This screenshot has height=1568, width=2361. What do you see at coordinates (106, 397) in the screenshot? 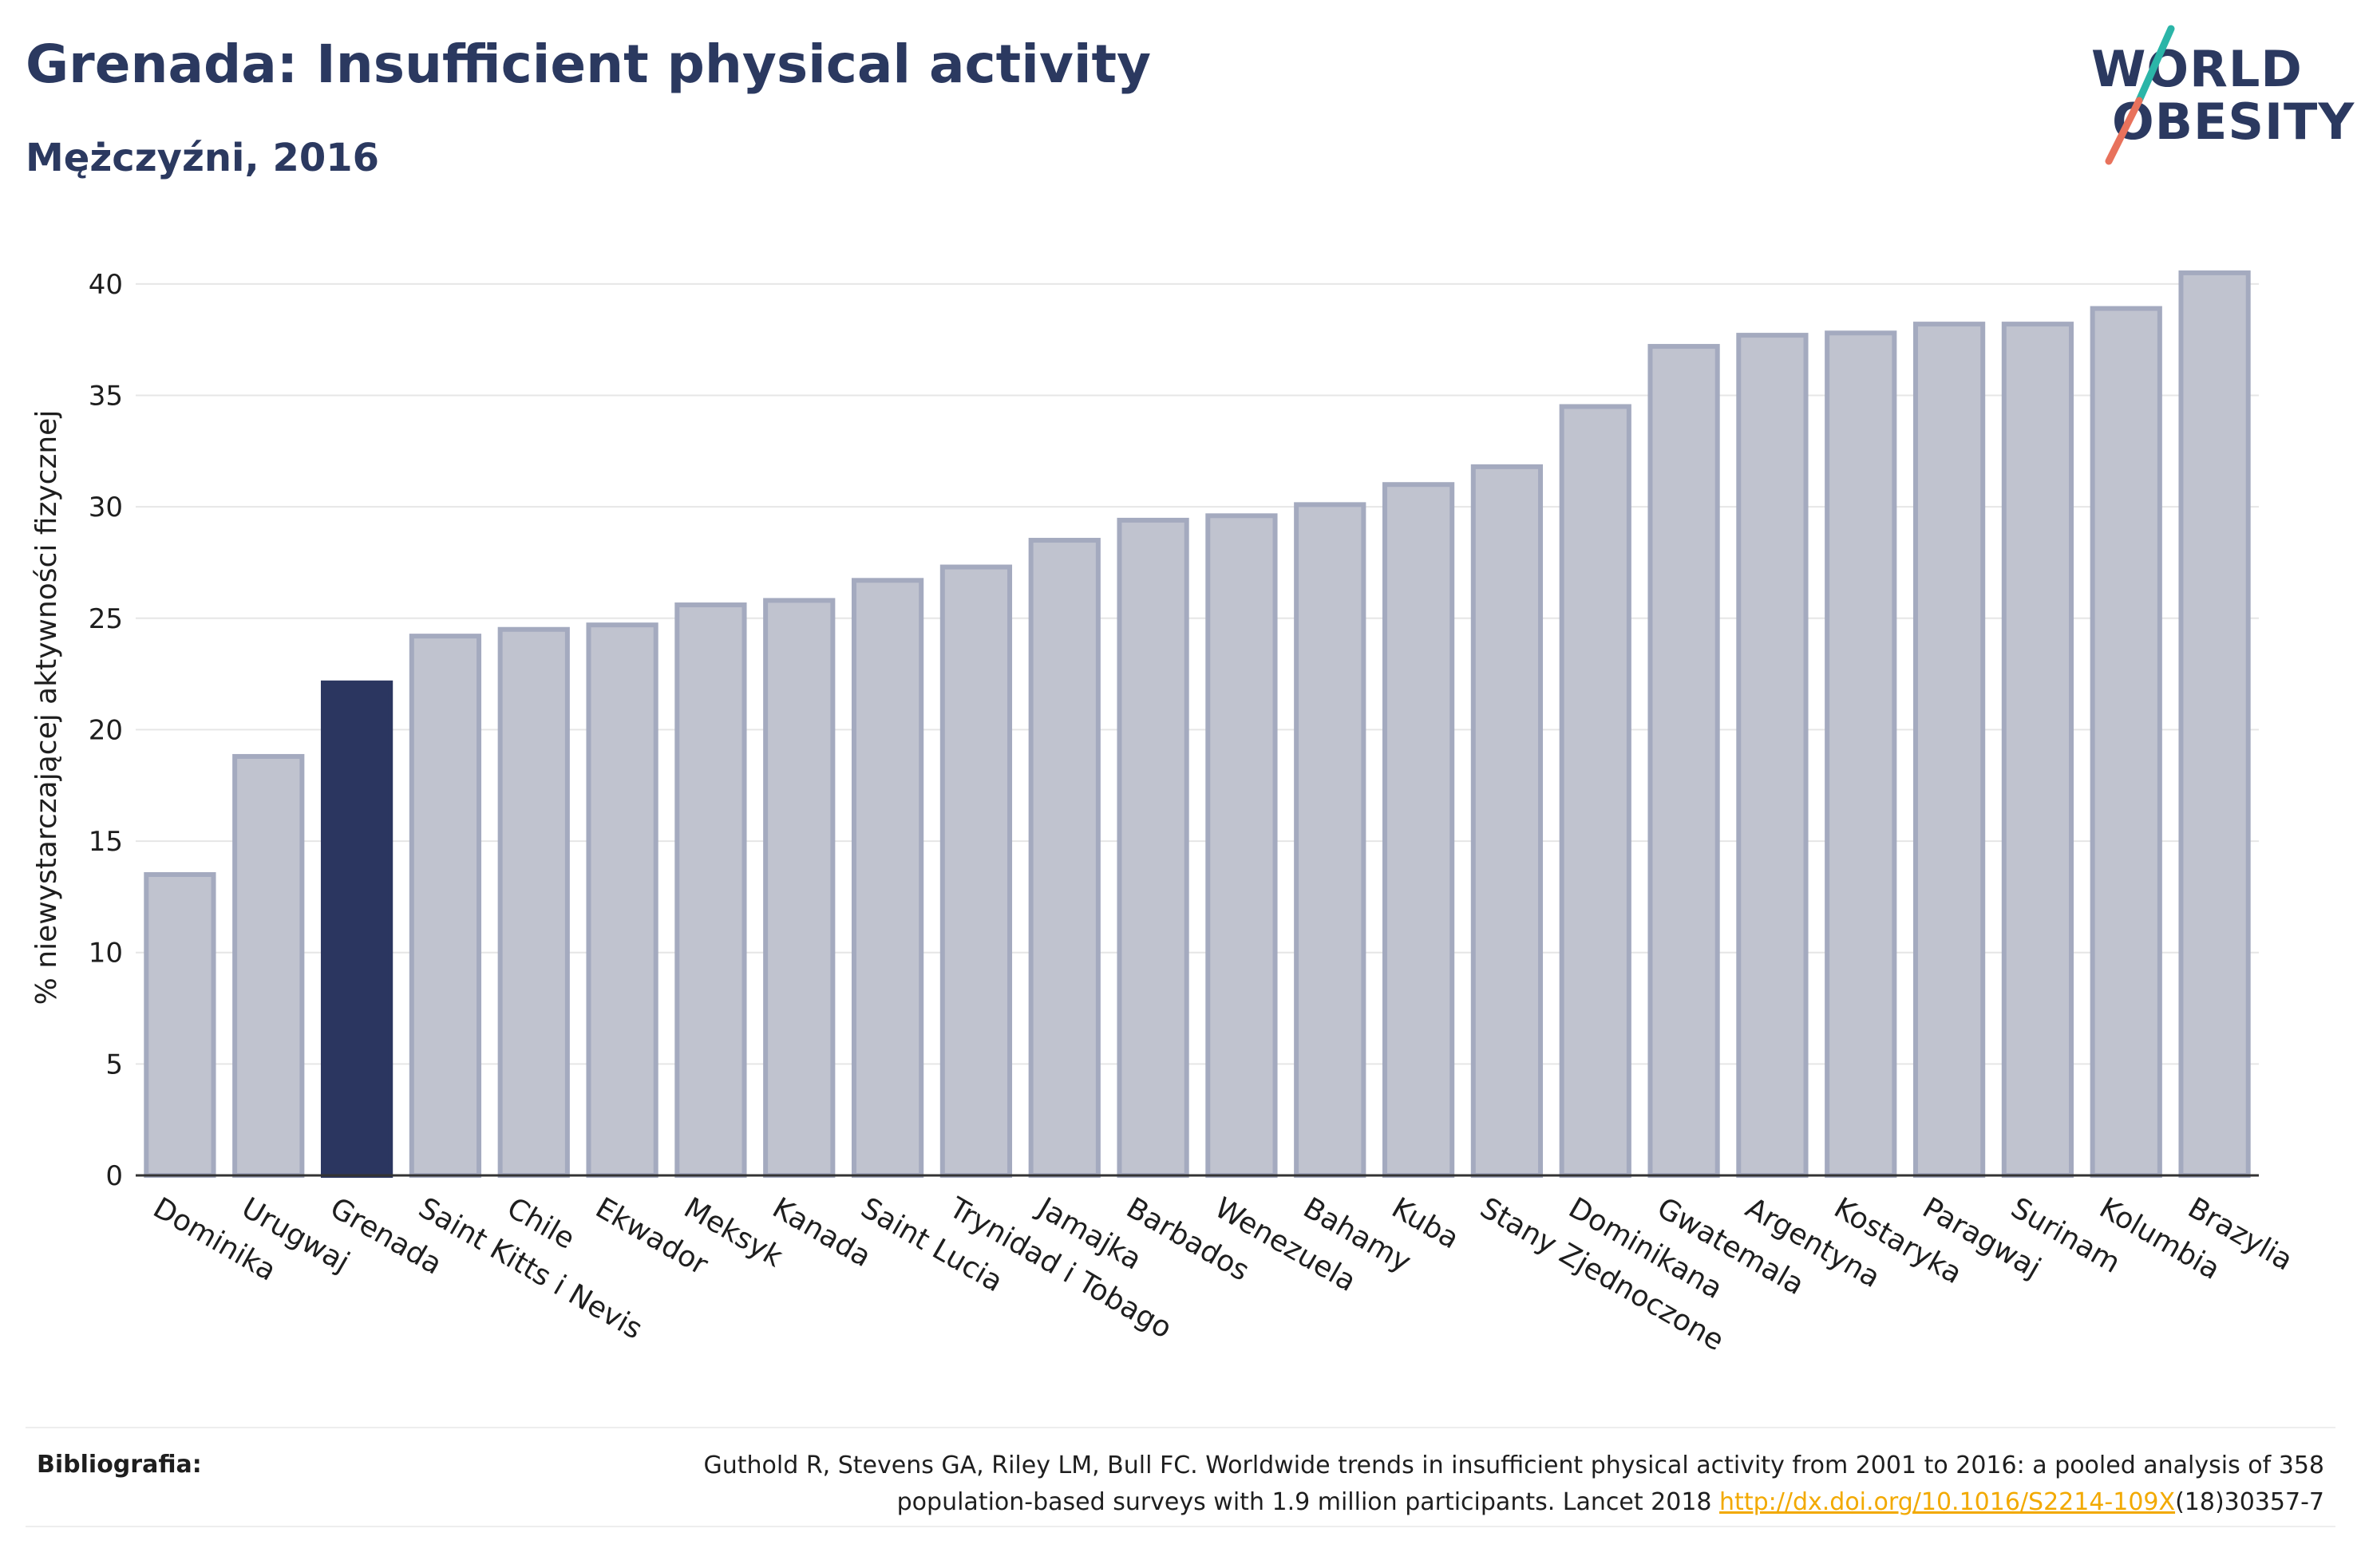
I see `y-tick-label: 35` at bounding box center [106, 397].